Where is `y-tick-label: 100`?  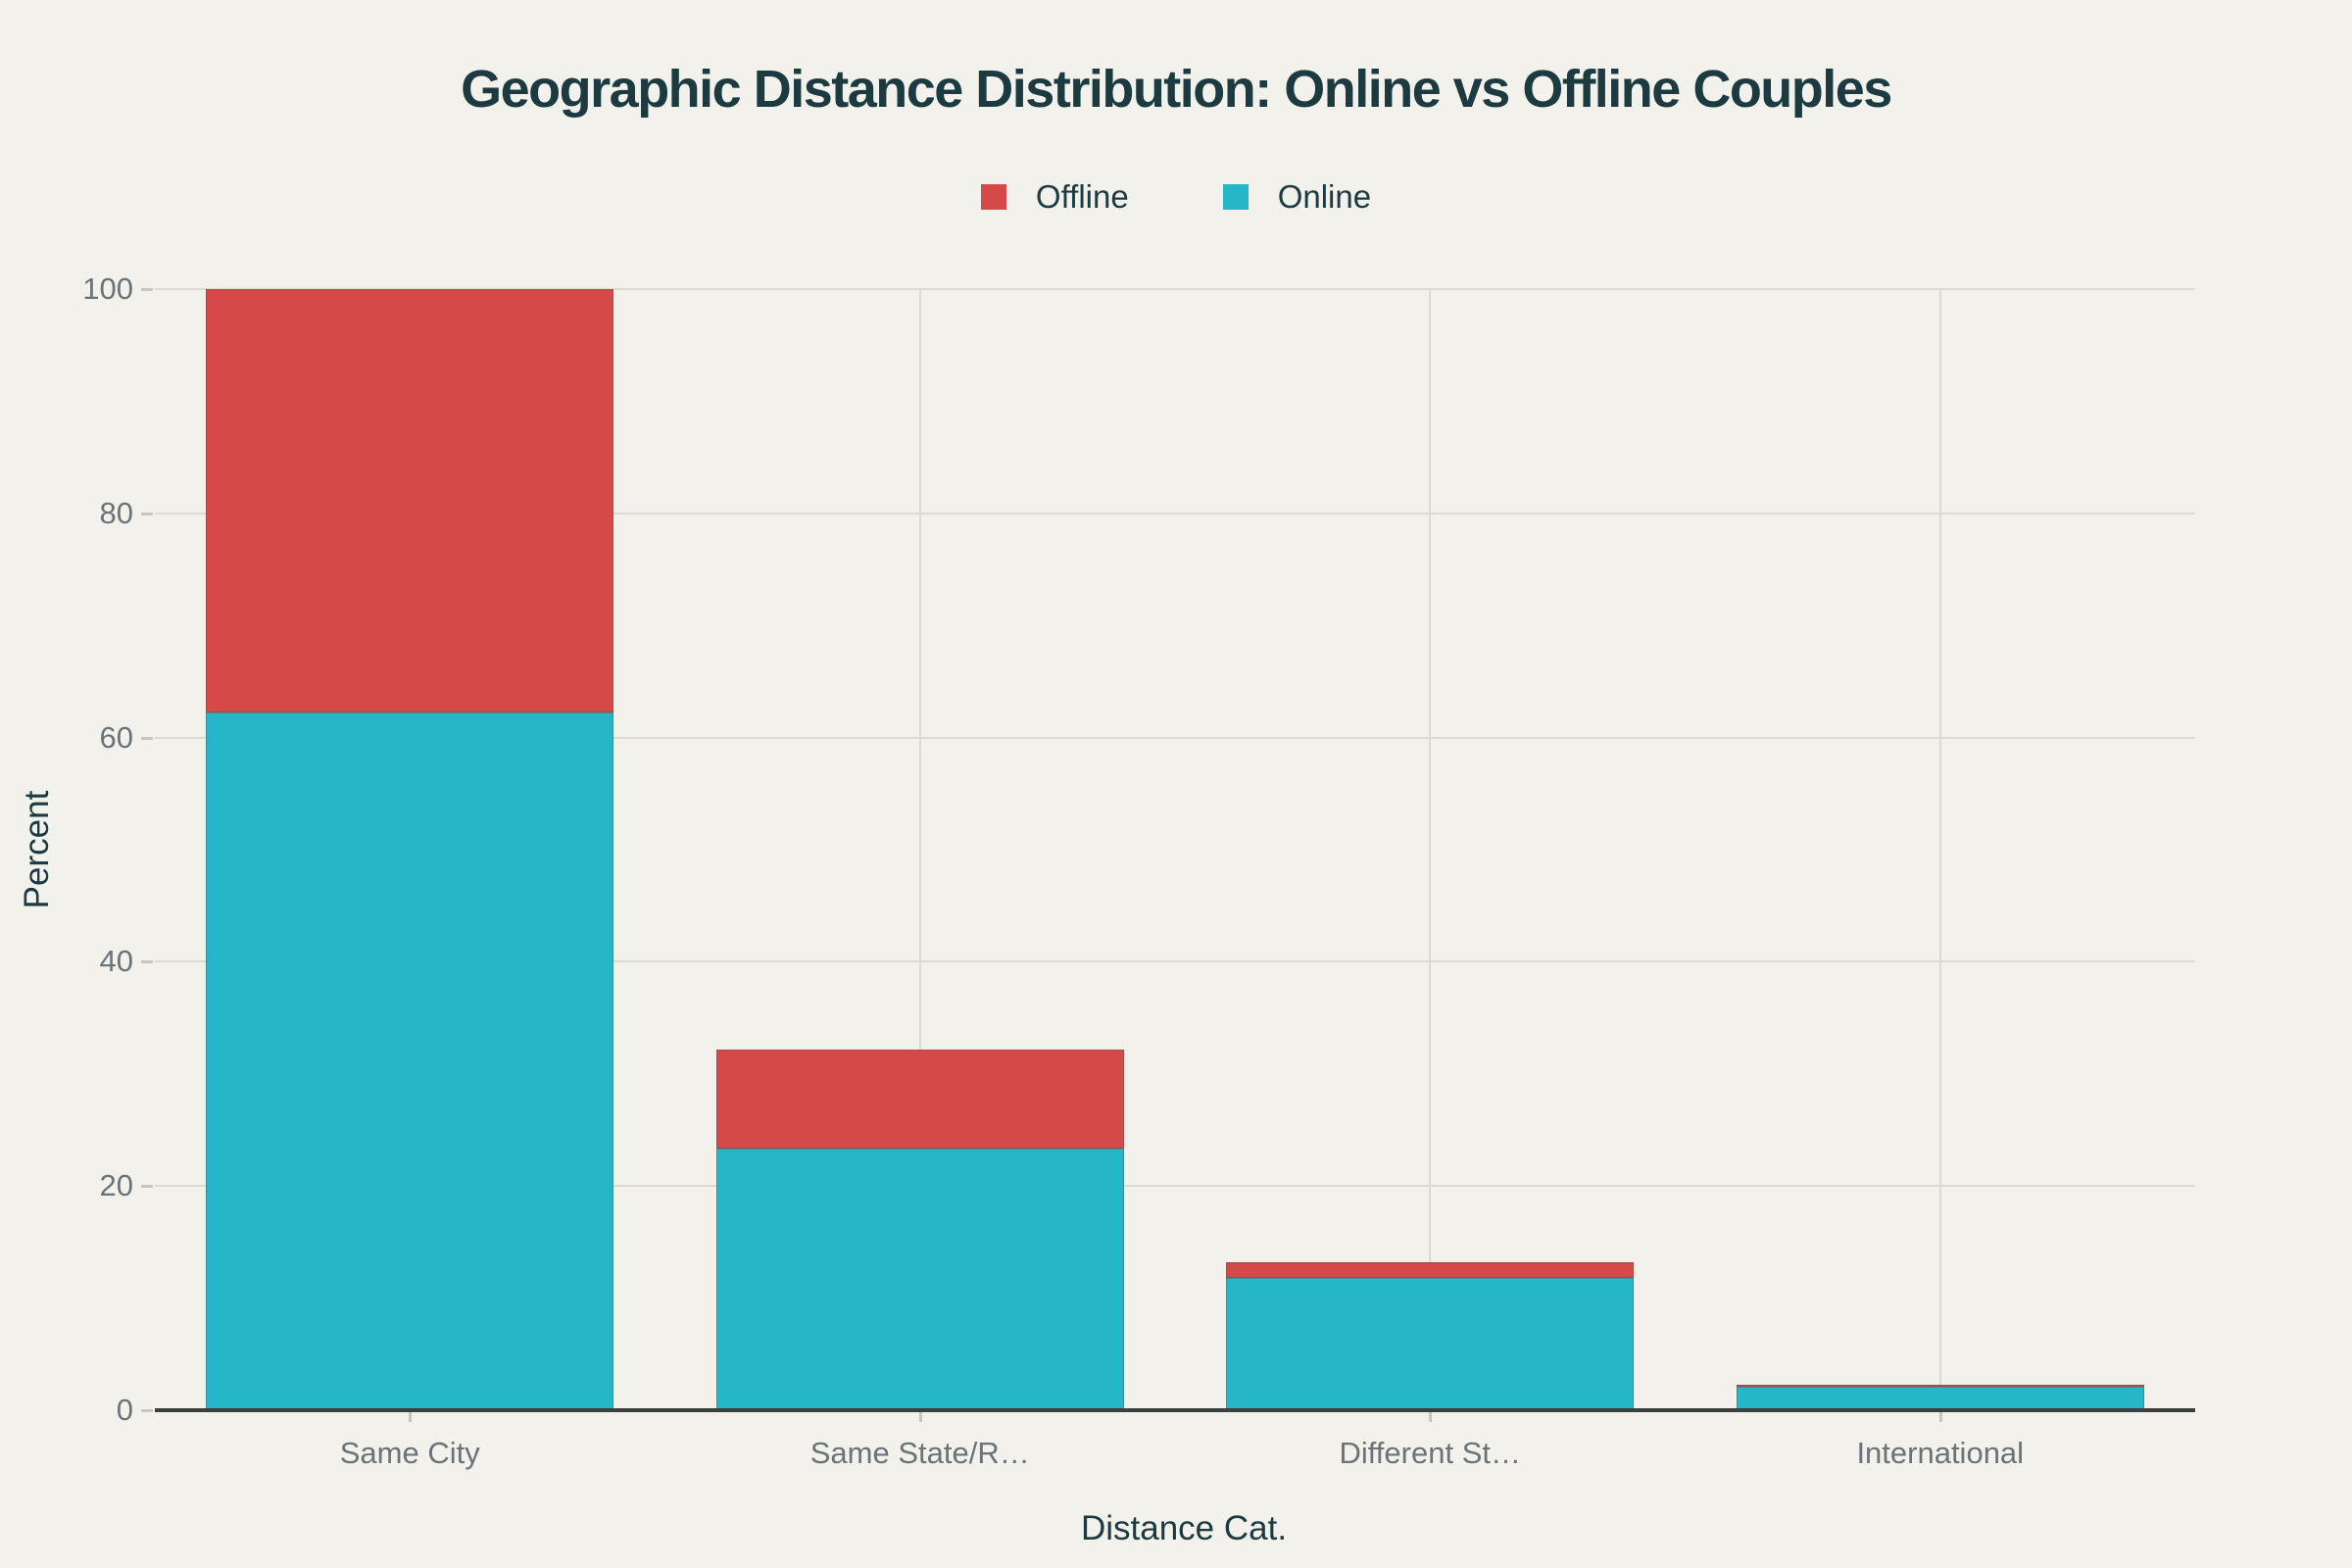
y-tick-label: 100 is located at coordinates (107, 288).